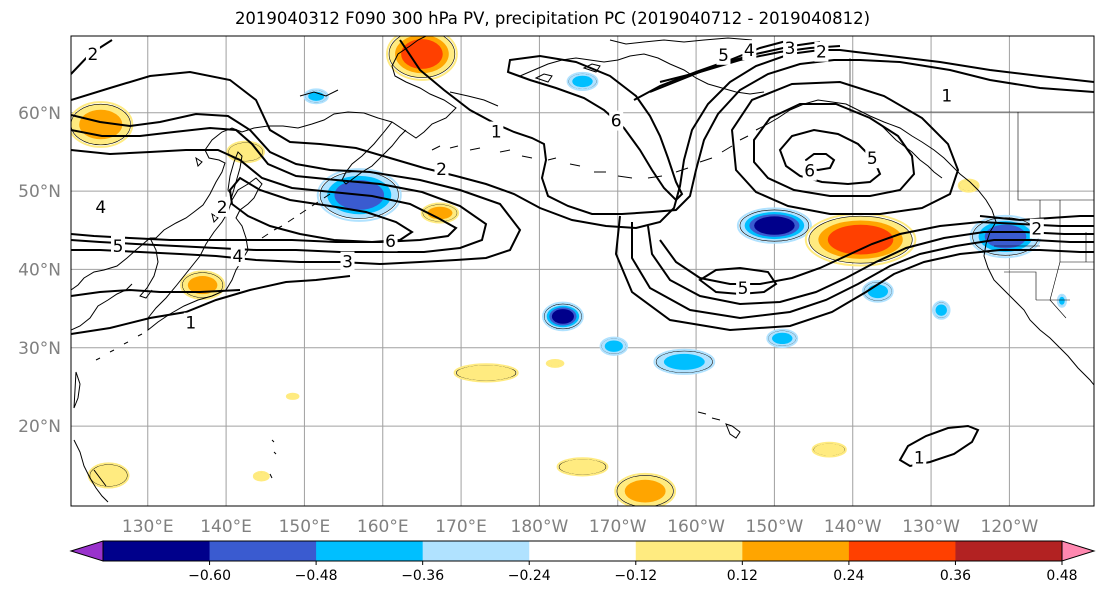 The image size is (1105, 601). Describe the element at coordinates (39, 349) in the screenshot. I see `lat-tick-label: 30°N` at that location.